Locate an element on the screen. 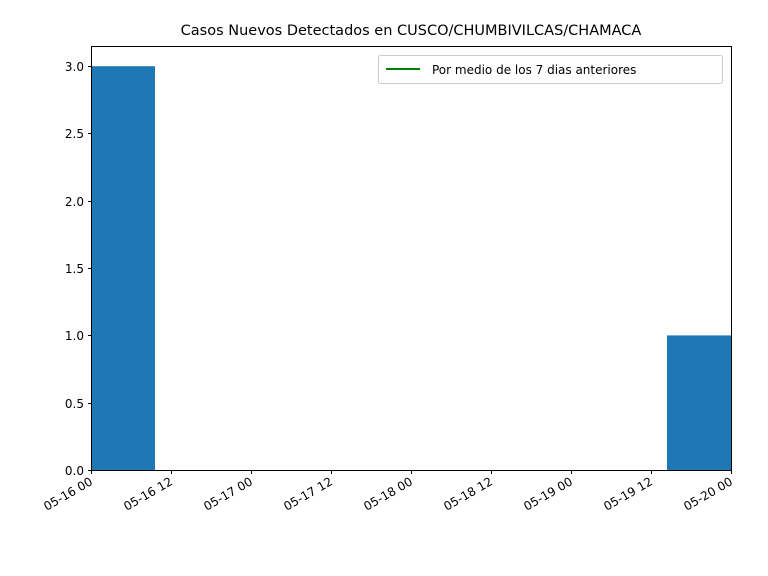 Image resolution: width=768 pixels, height=576 pixels. y-tick-label: 0.0 is located at coordinates (74, 471).